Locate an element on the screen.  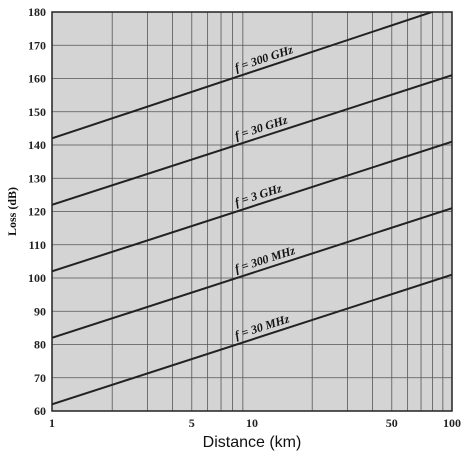
y-tick-label: 60 is located at coordinates (40, 411).